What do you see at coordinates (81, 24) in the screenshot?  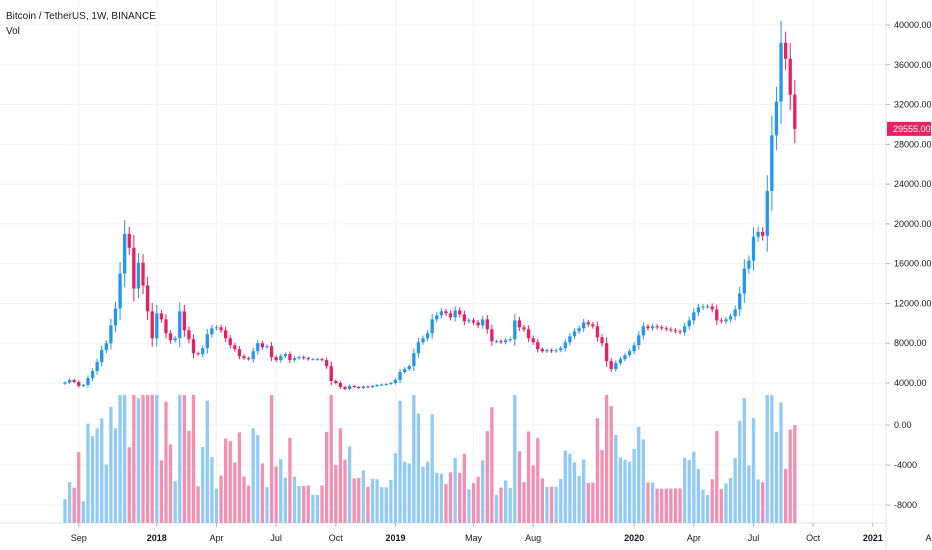 I see `chart-legend: Bitcoin / TetherUS, 1W, BINANCE Vol` at bounding box center [81, 24].